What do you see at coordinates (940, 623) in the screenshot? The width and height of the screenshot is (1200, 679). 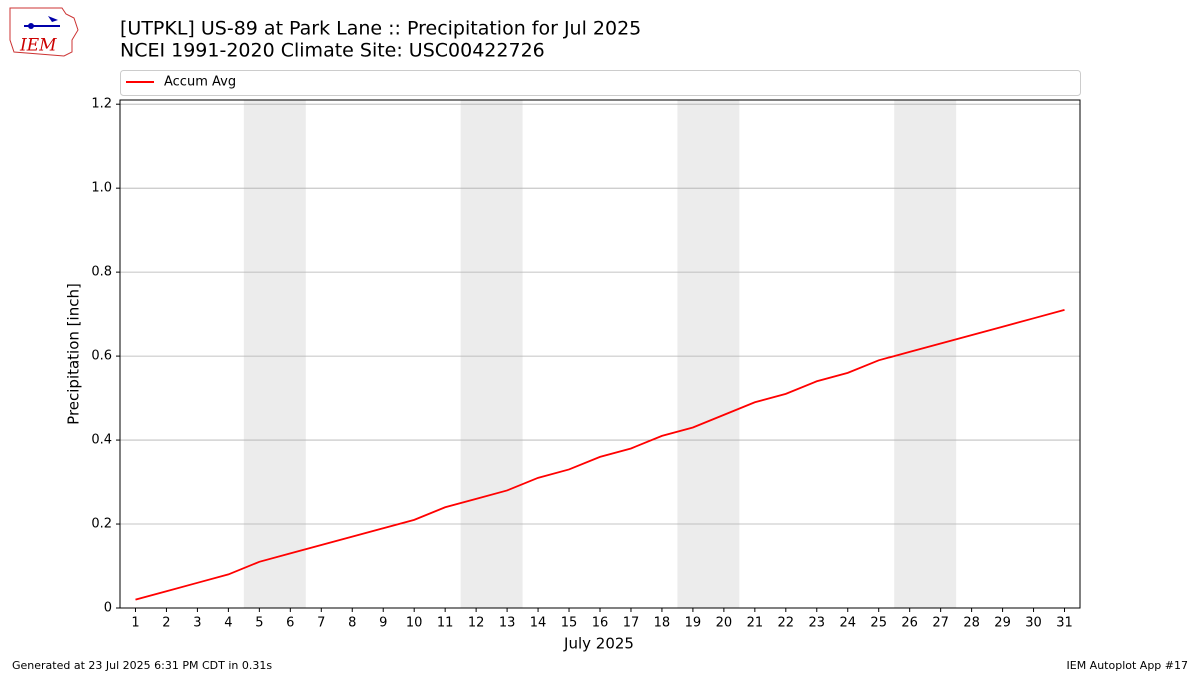 I see `x-tick-label: 27` at bounding box center [940, 623].